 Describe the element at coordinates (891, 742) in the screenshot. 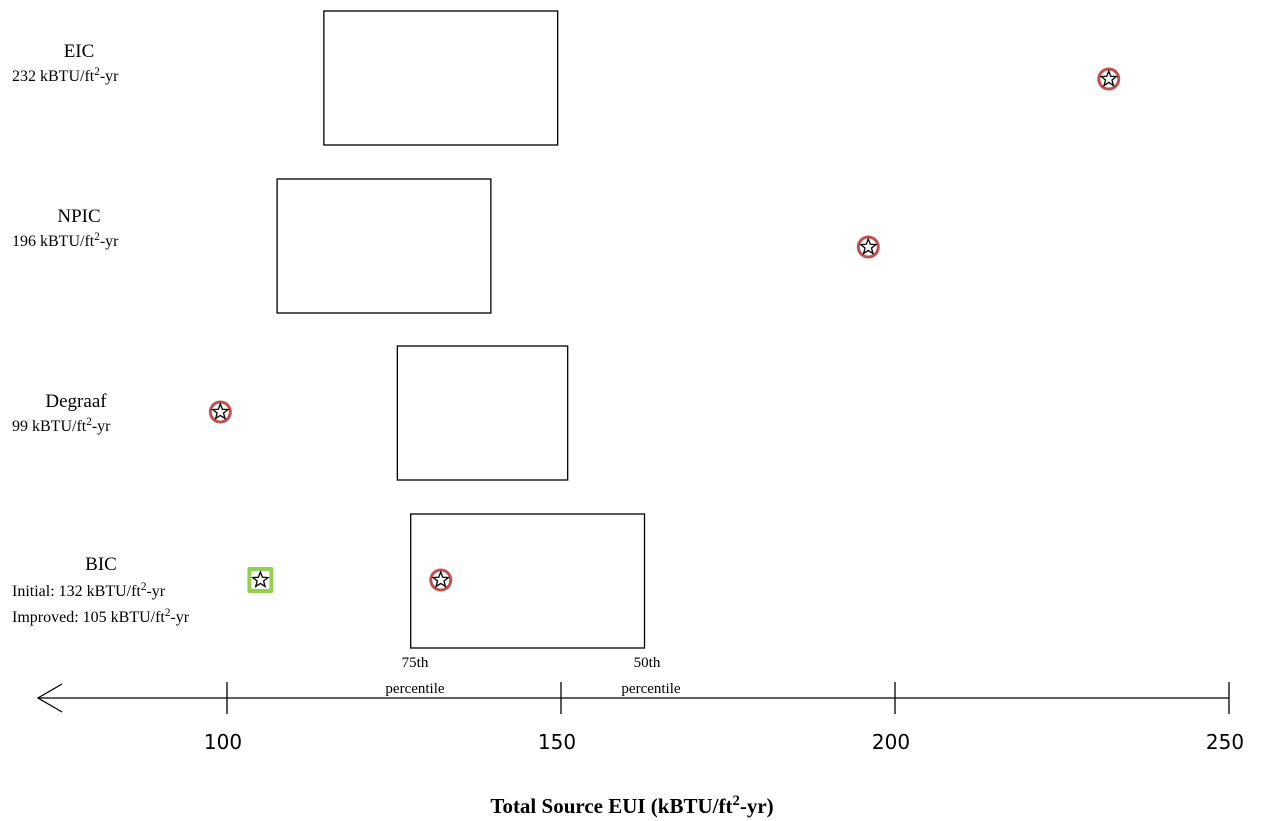

I see `x-tick-label-200: 200` at that location.